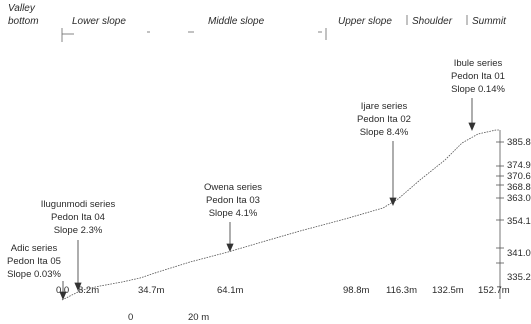 This screenshot has width=531, height=324. I want to click on scale-start: 0, so click(130, 317).